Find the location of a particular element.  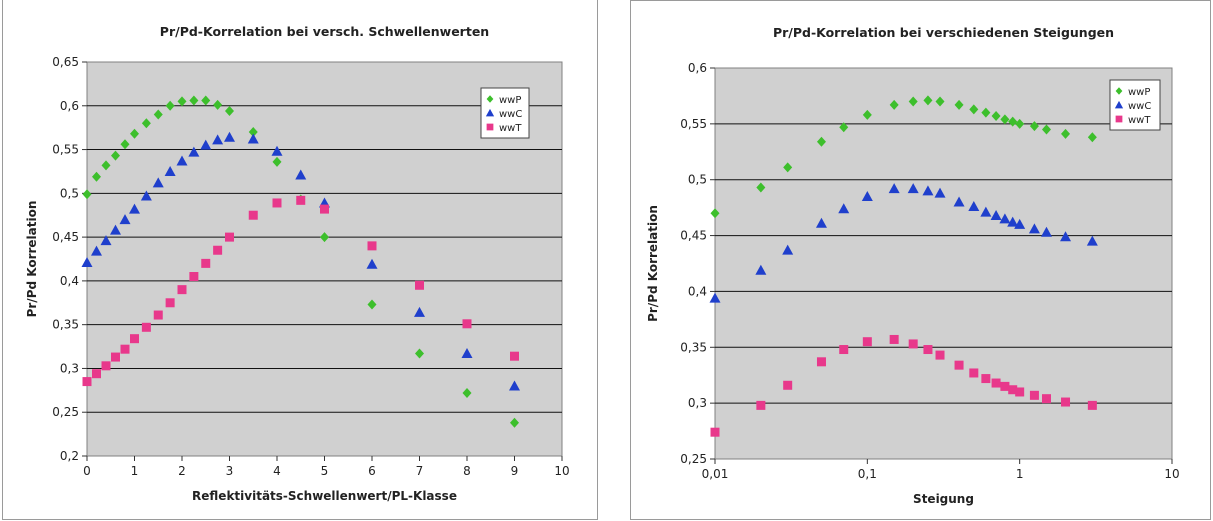

y-tick-label: 0,5 is located at coordinates (697, 180).